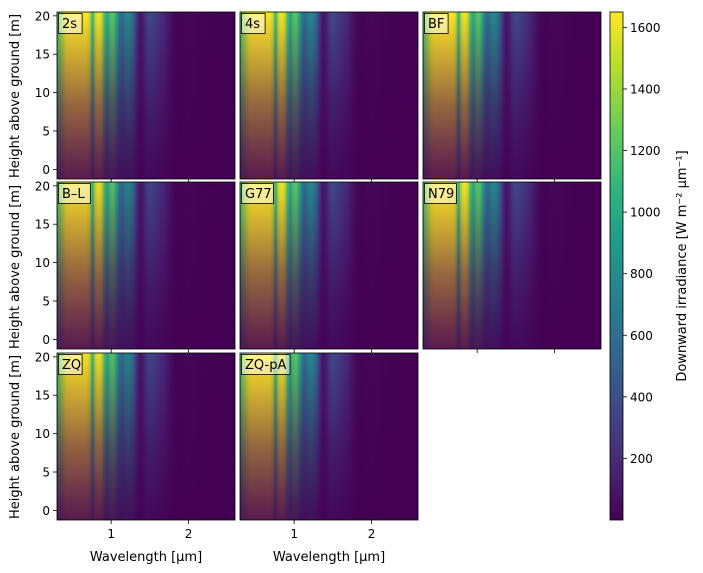 The height and width of the screenshot is (573, 703). I want to click on panel-label-text: 4s, so click(252, 24).